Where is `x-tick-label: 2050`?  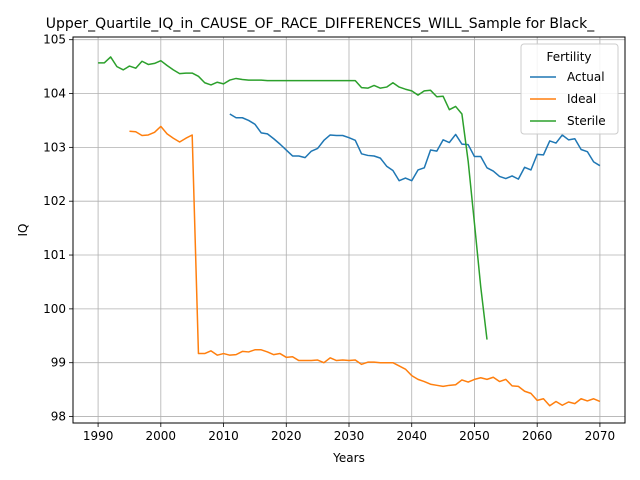
x-tick-label: 2050 is located at coordinates (474, 436).